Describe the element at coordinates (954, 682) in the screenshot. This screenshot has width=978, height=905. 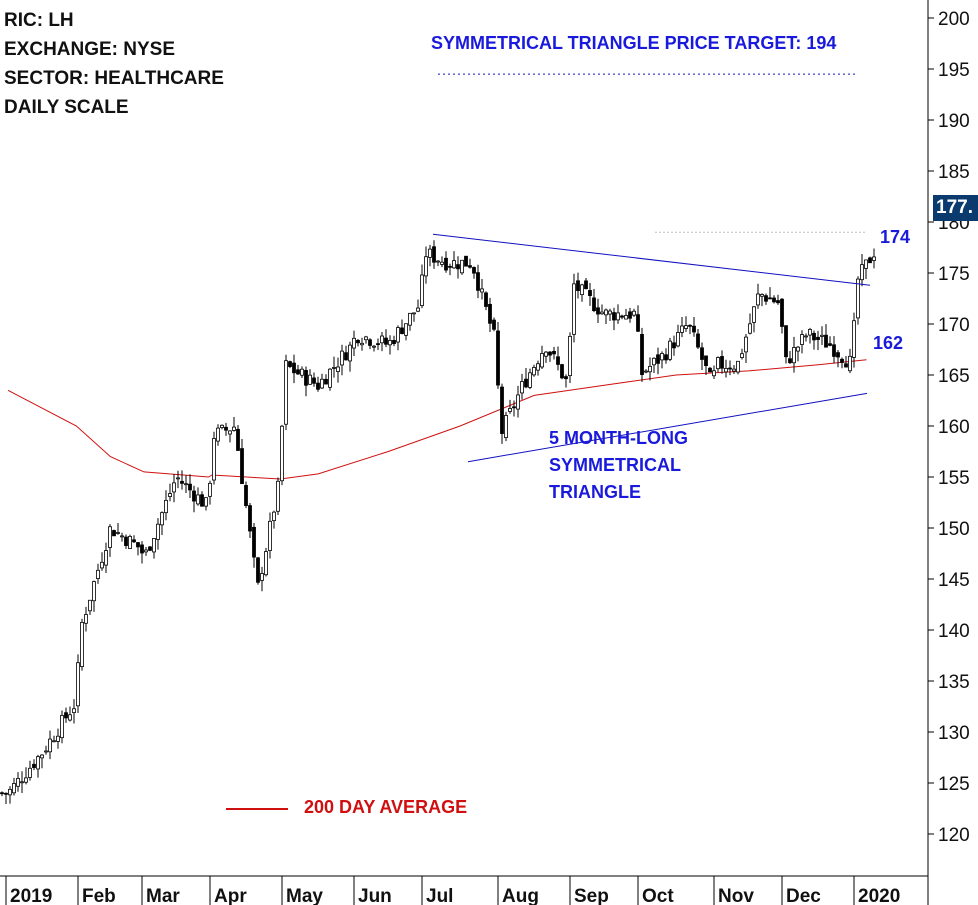
I see `y-tick-label: 135` at that location.